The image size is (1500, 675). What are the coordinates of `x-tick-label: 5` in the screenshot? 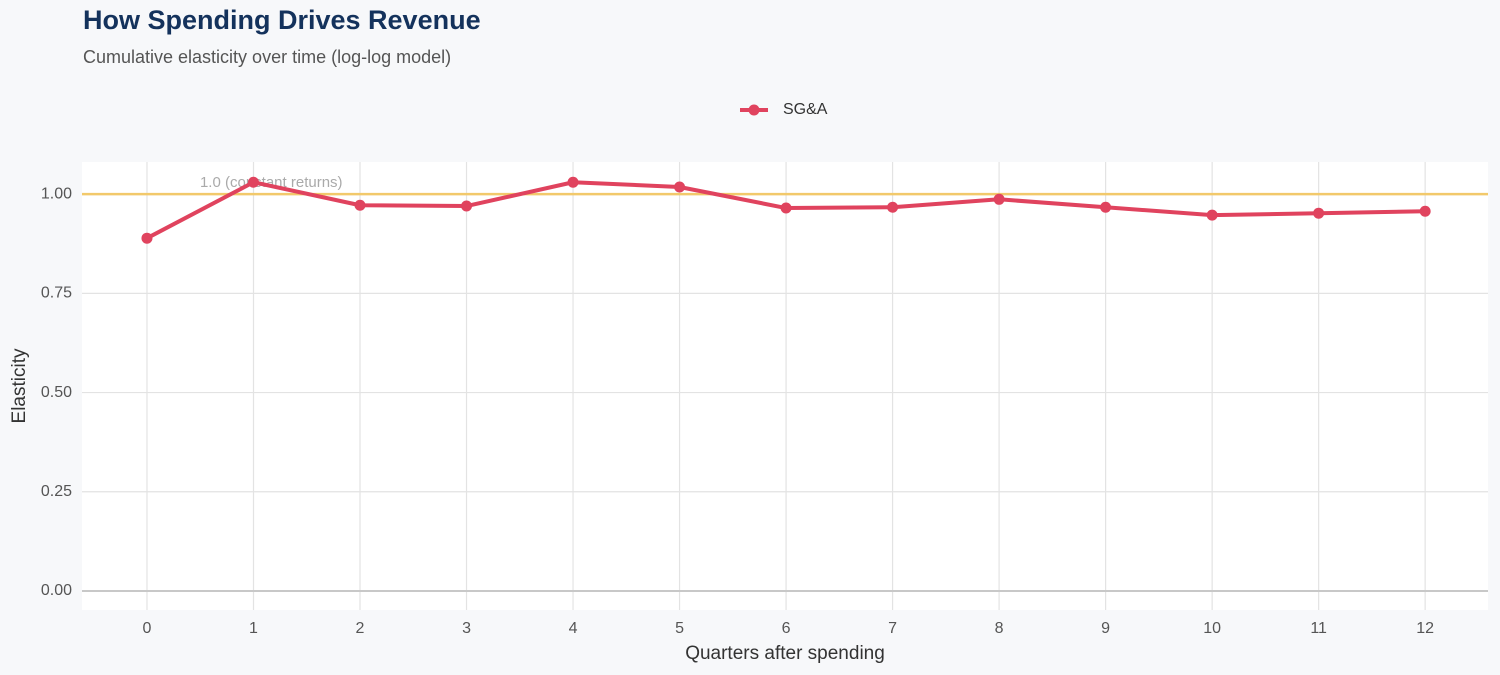 It's located at (679, 628).